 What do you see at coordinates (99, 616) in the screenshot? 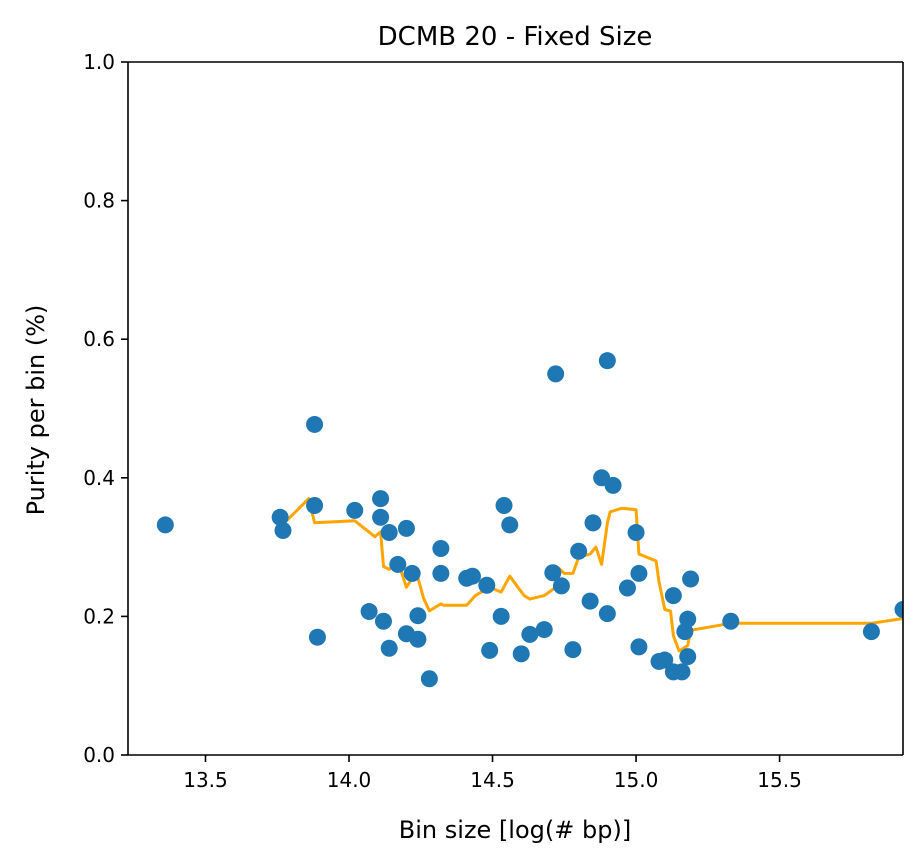
I see `y-tick-label: 0.2` at bounding box center [99, 616].